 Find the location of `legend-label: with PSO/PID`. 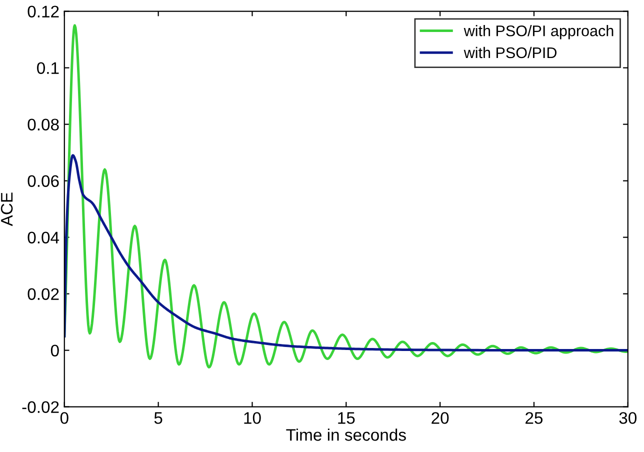

legend-label: with PSO/PID is located at coordinates (510, 52).